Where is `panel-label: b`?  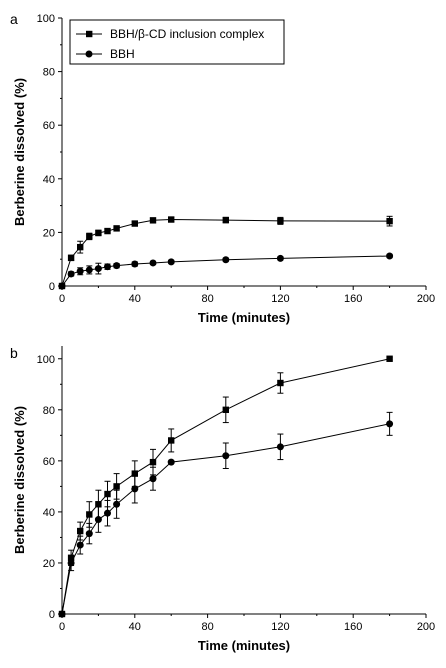 panel-label: b is located at coordinates (14, 353).